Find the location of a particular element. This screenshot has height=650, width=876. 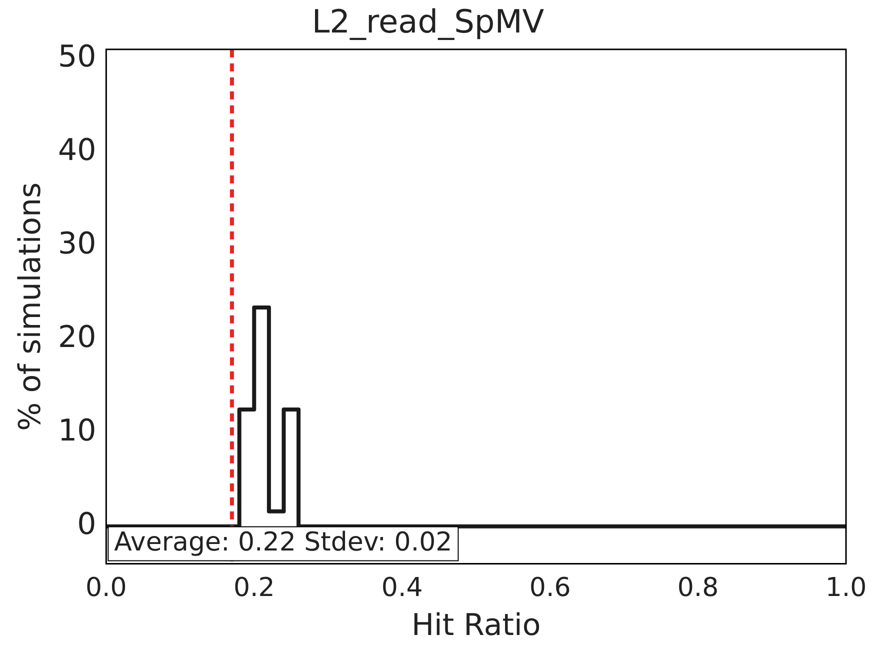

x-tick-label: 1.0 is located at coordinates (846, 588).